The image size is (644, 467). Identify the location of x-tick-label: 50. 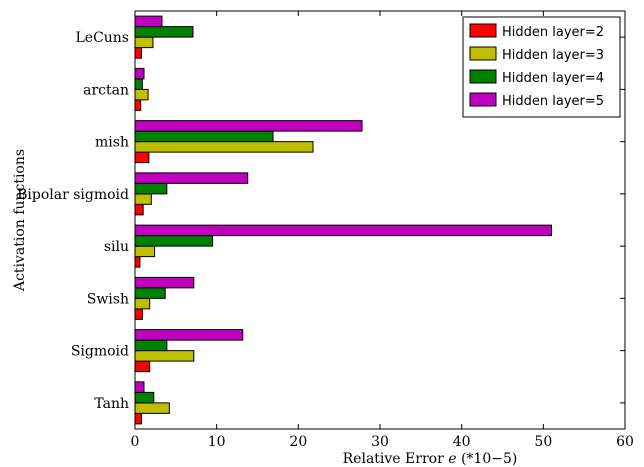
(543, 442).